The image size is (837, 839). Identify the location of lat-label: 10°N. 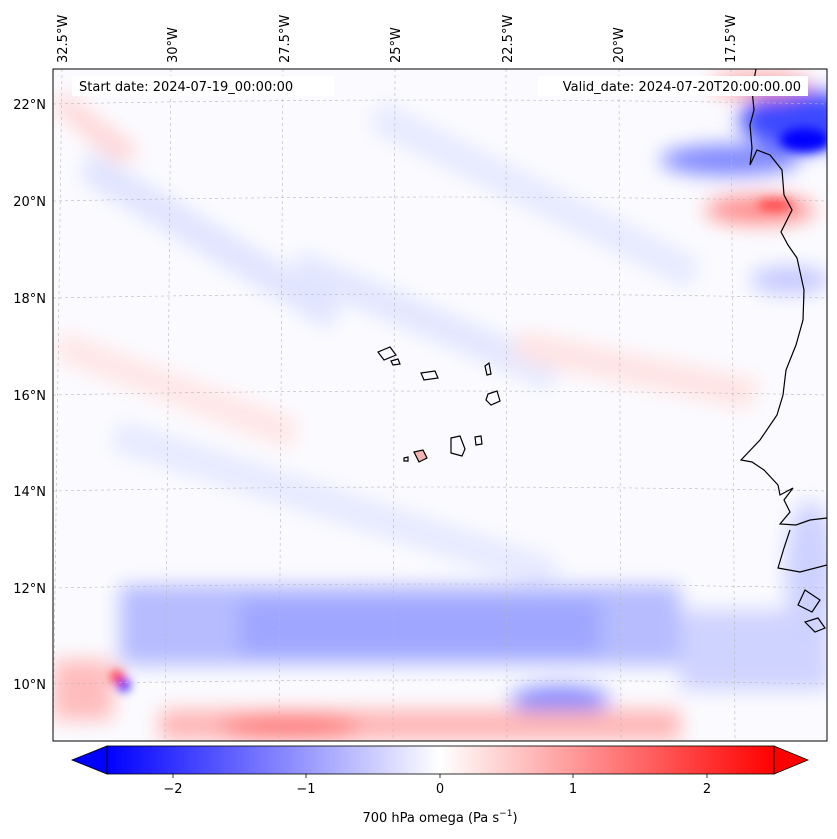
(29, 685).